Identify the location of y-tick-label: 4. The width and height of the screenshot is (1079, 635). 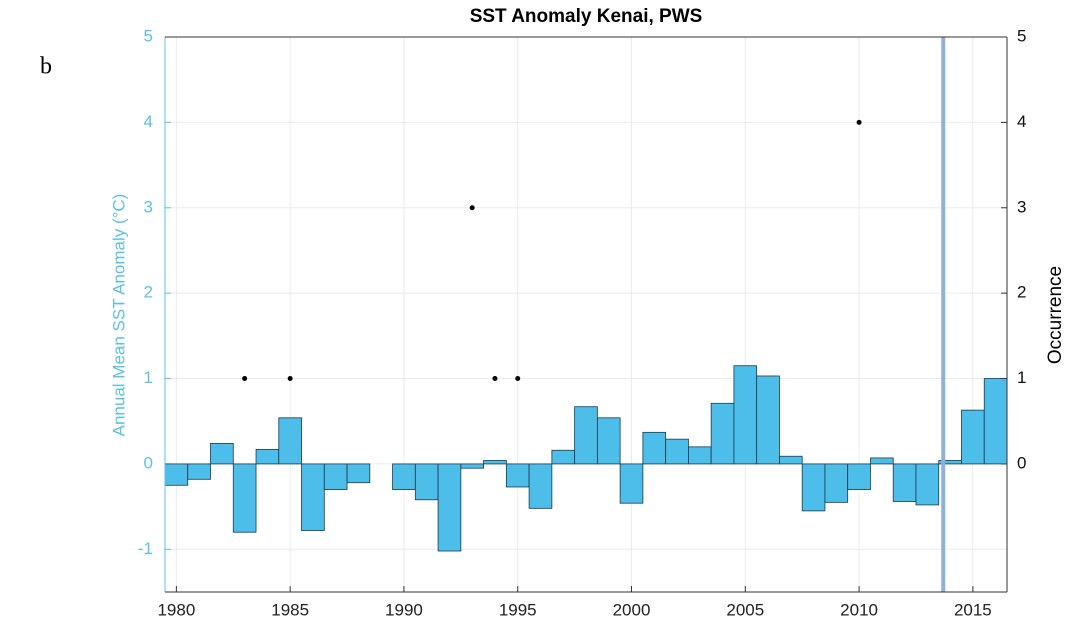
(148, 121).